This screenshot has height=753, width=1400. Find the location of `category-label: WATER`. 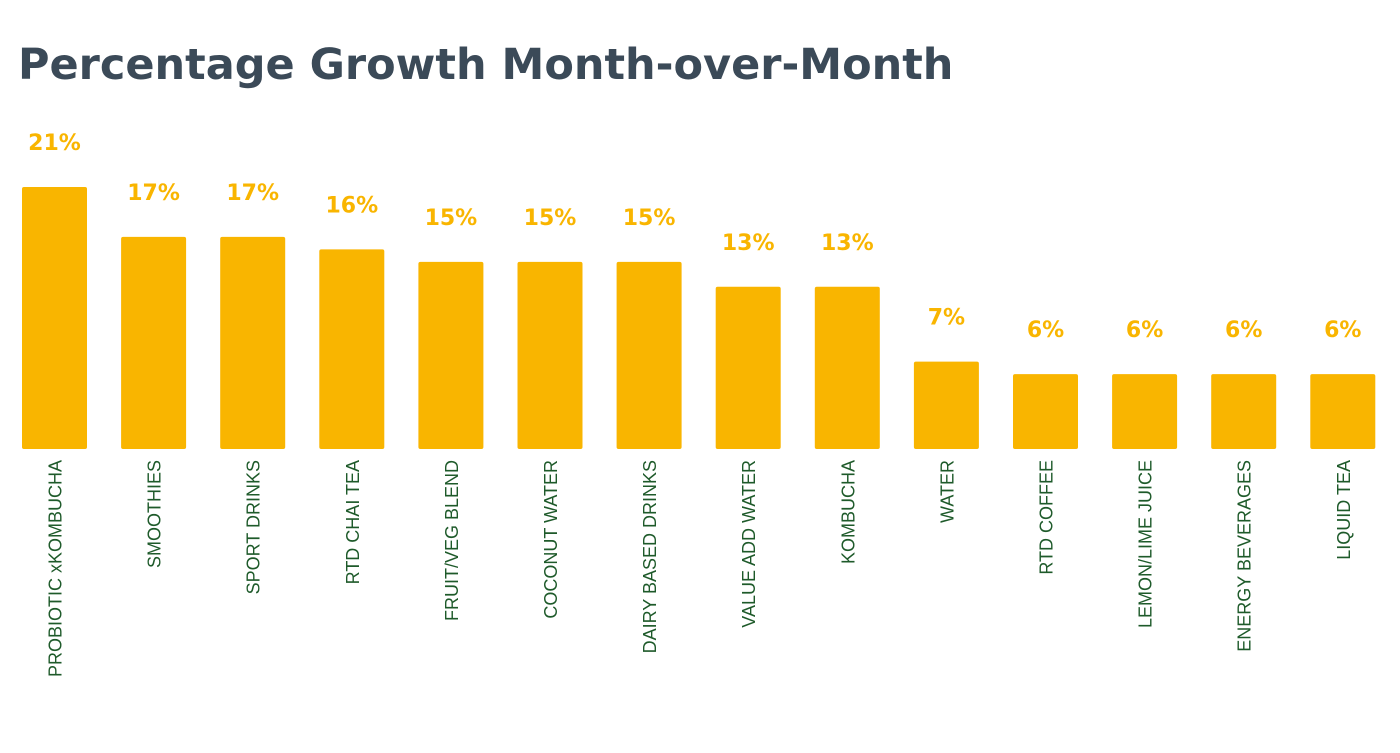

category-label: WATER is located at coordinates (947, 491).